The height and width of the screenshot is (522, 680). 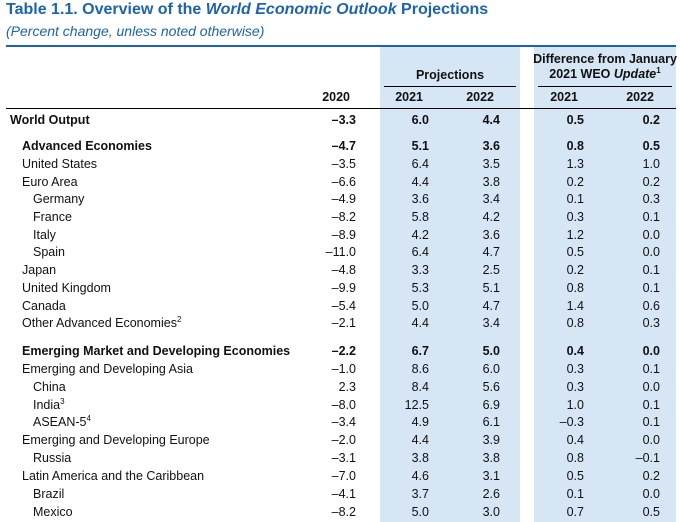 What do you see at coordinates (575, 235) in the screenshot?
I see `row-value: 1.2` at bounding box center [575, 235].